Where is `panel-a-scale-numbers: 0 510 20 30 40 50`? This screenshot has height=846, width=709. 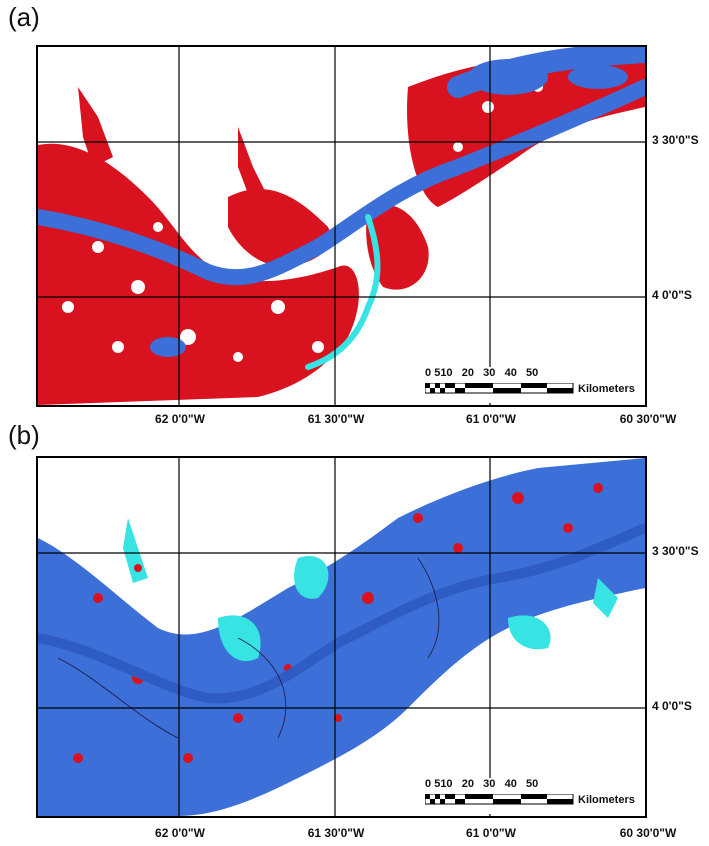
panel-a-scale-numbers: 0 510 20 30 40 50 is located at coordinates (482, 373).